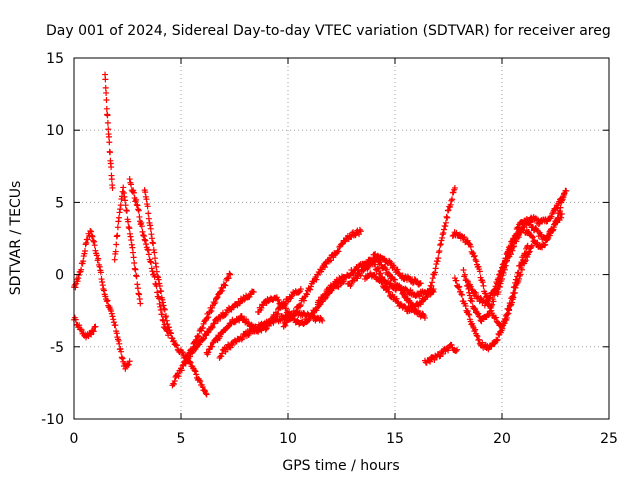 This screenshot has width=640, height=480. I want to click on series-t20, so click(493, 297).